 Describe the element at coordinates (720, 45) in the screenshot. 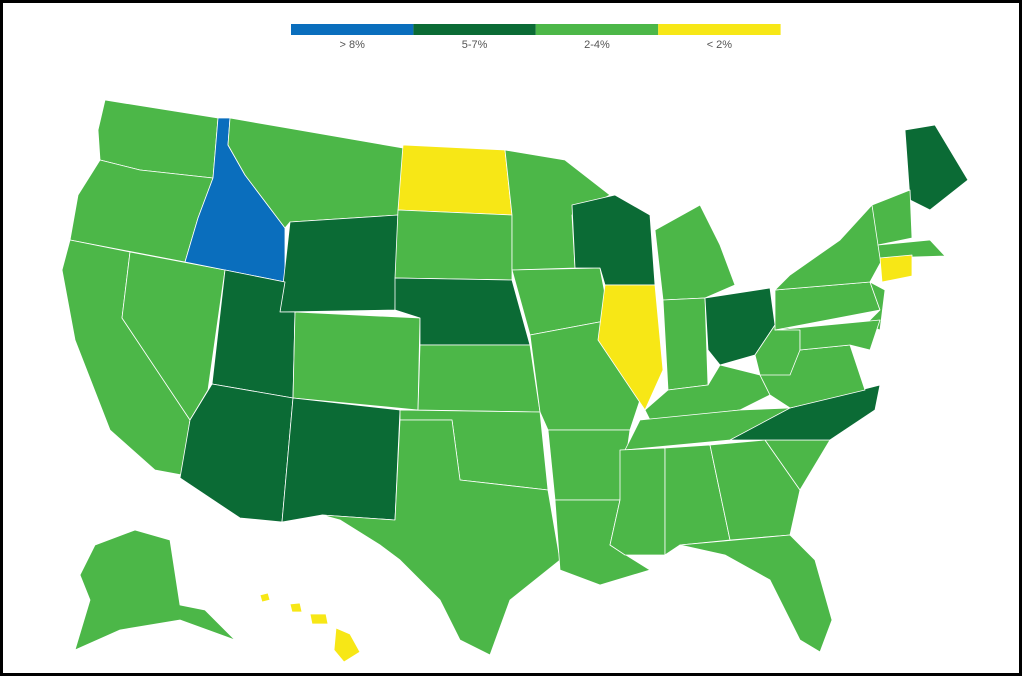

I see `legend-label: < 2%` at that location.